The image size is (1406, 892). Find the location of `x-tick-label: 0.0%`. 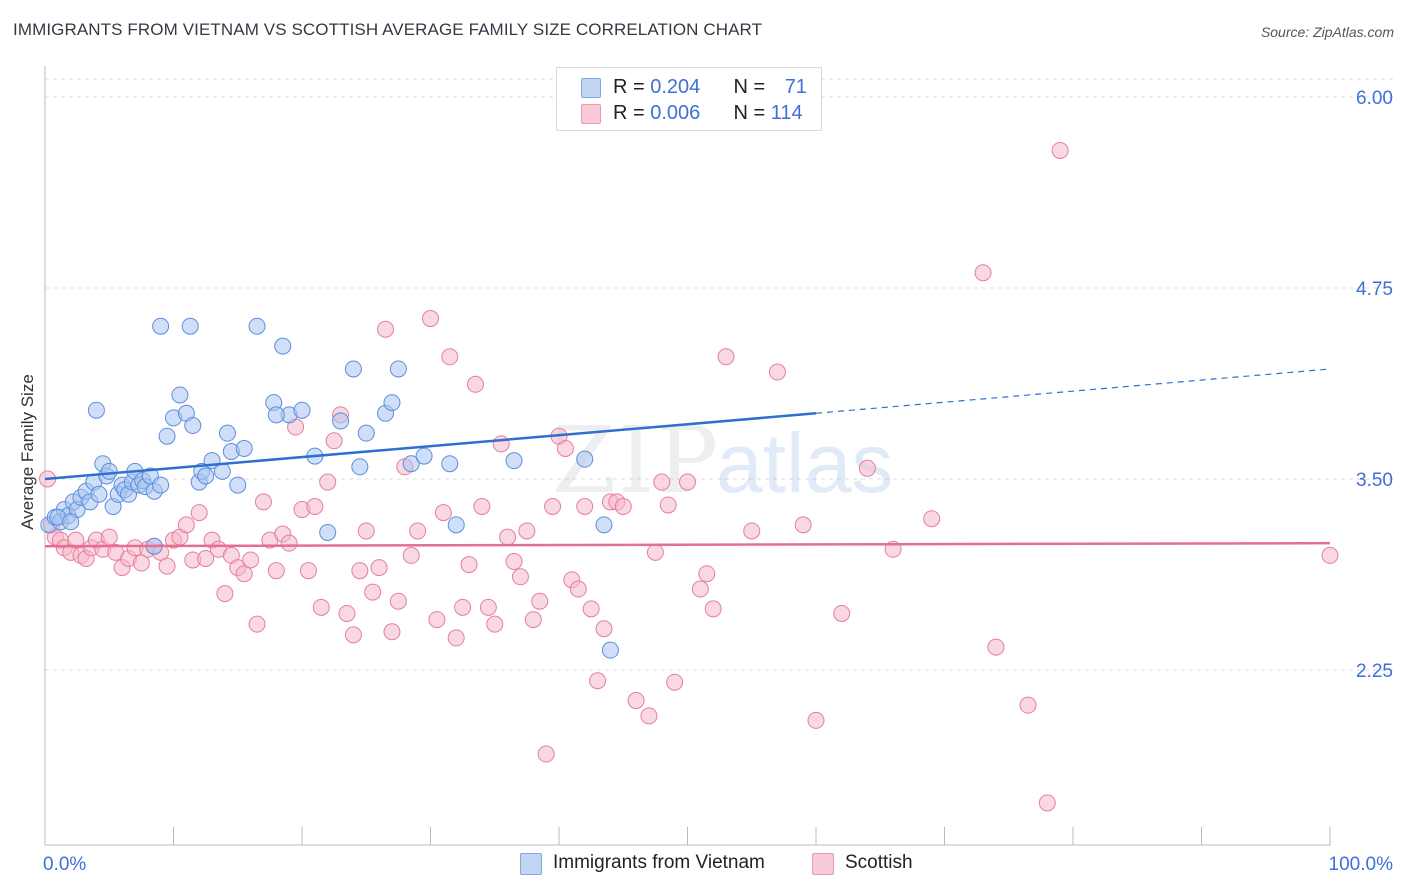

x-tick-label: 0.0% is located at coordinates (64, 864).